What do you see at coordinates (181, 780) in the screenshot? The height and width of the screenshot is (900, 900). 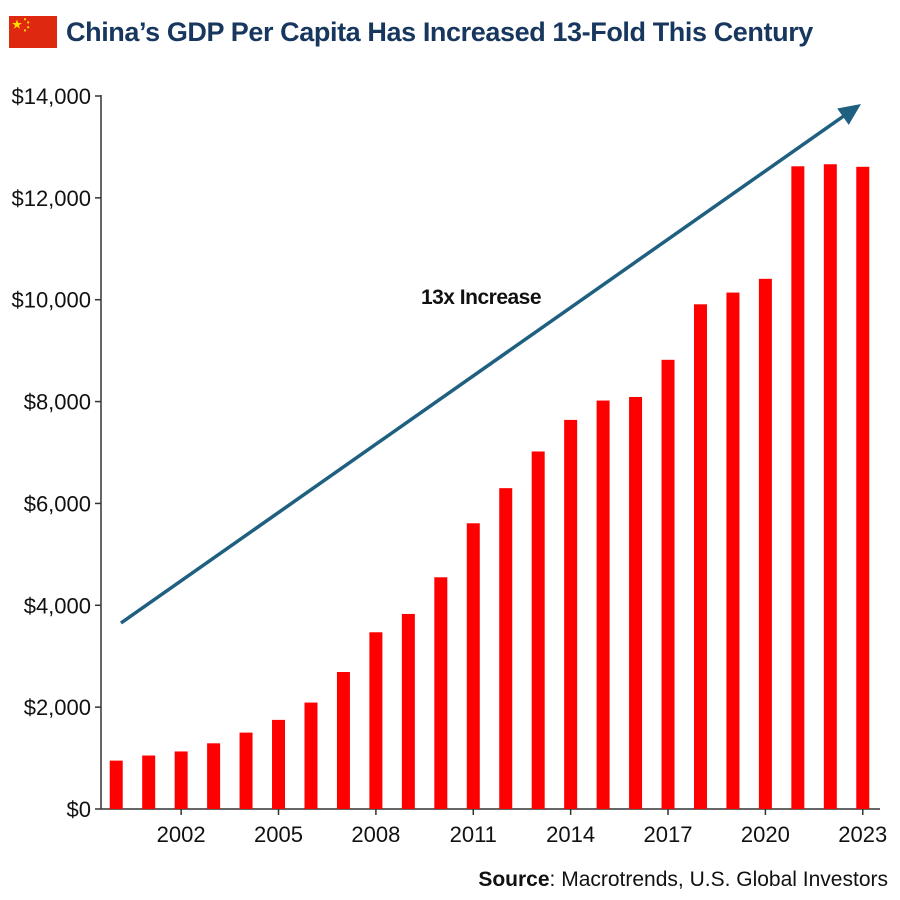 I see `bar-2002` at bounding box center [181, 780].